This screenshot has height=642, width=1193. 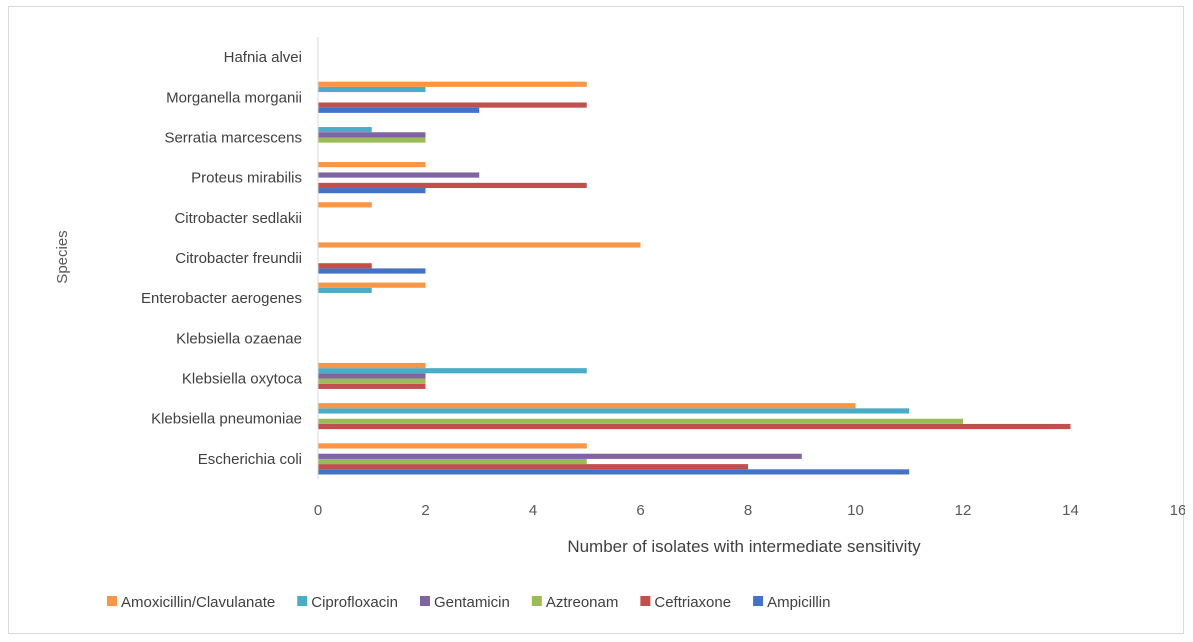 I want to click on x-tick-label: 2, so click(x=425, y=510).